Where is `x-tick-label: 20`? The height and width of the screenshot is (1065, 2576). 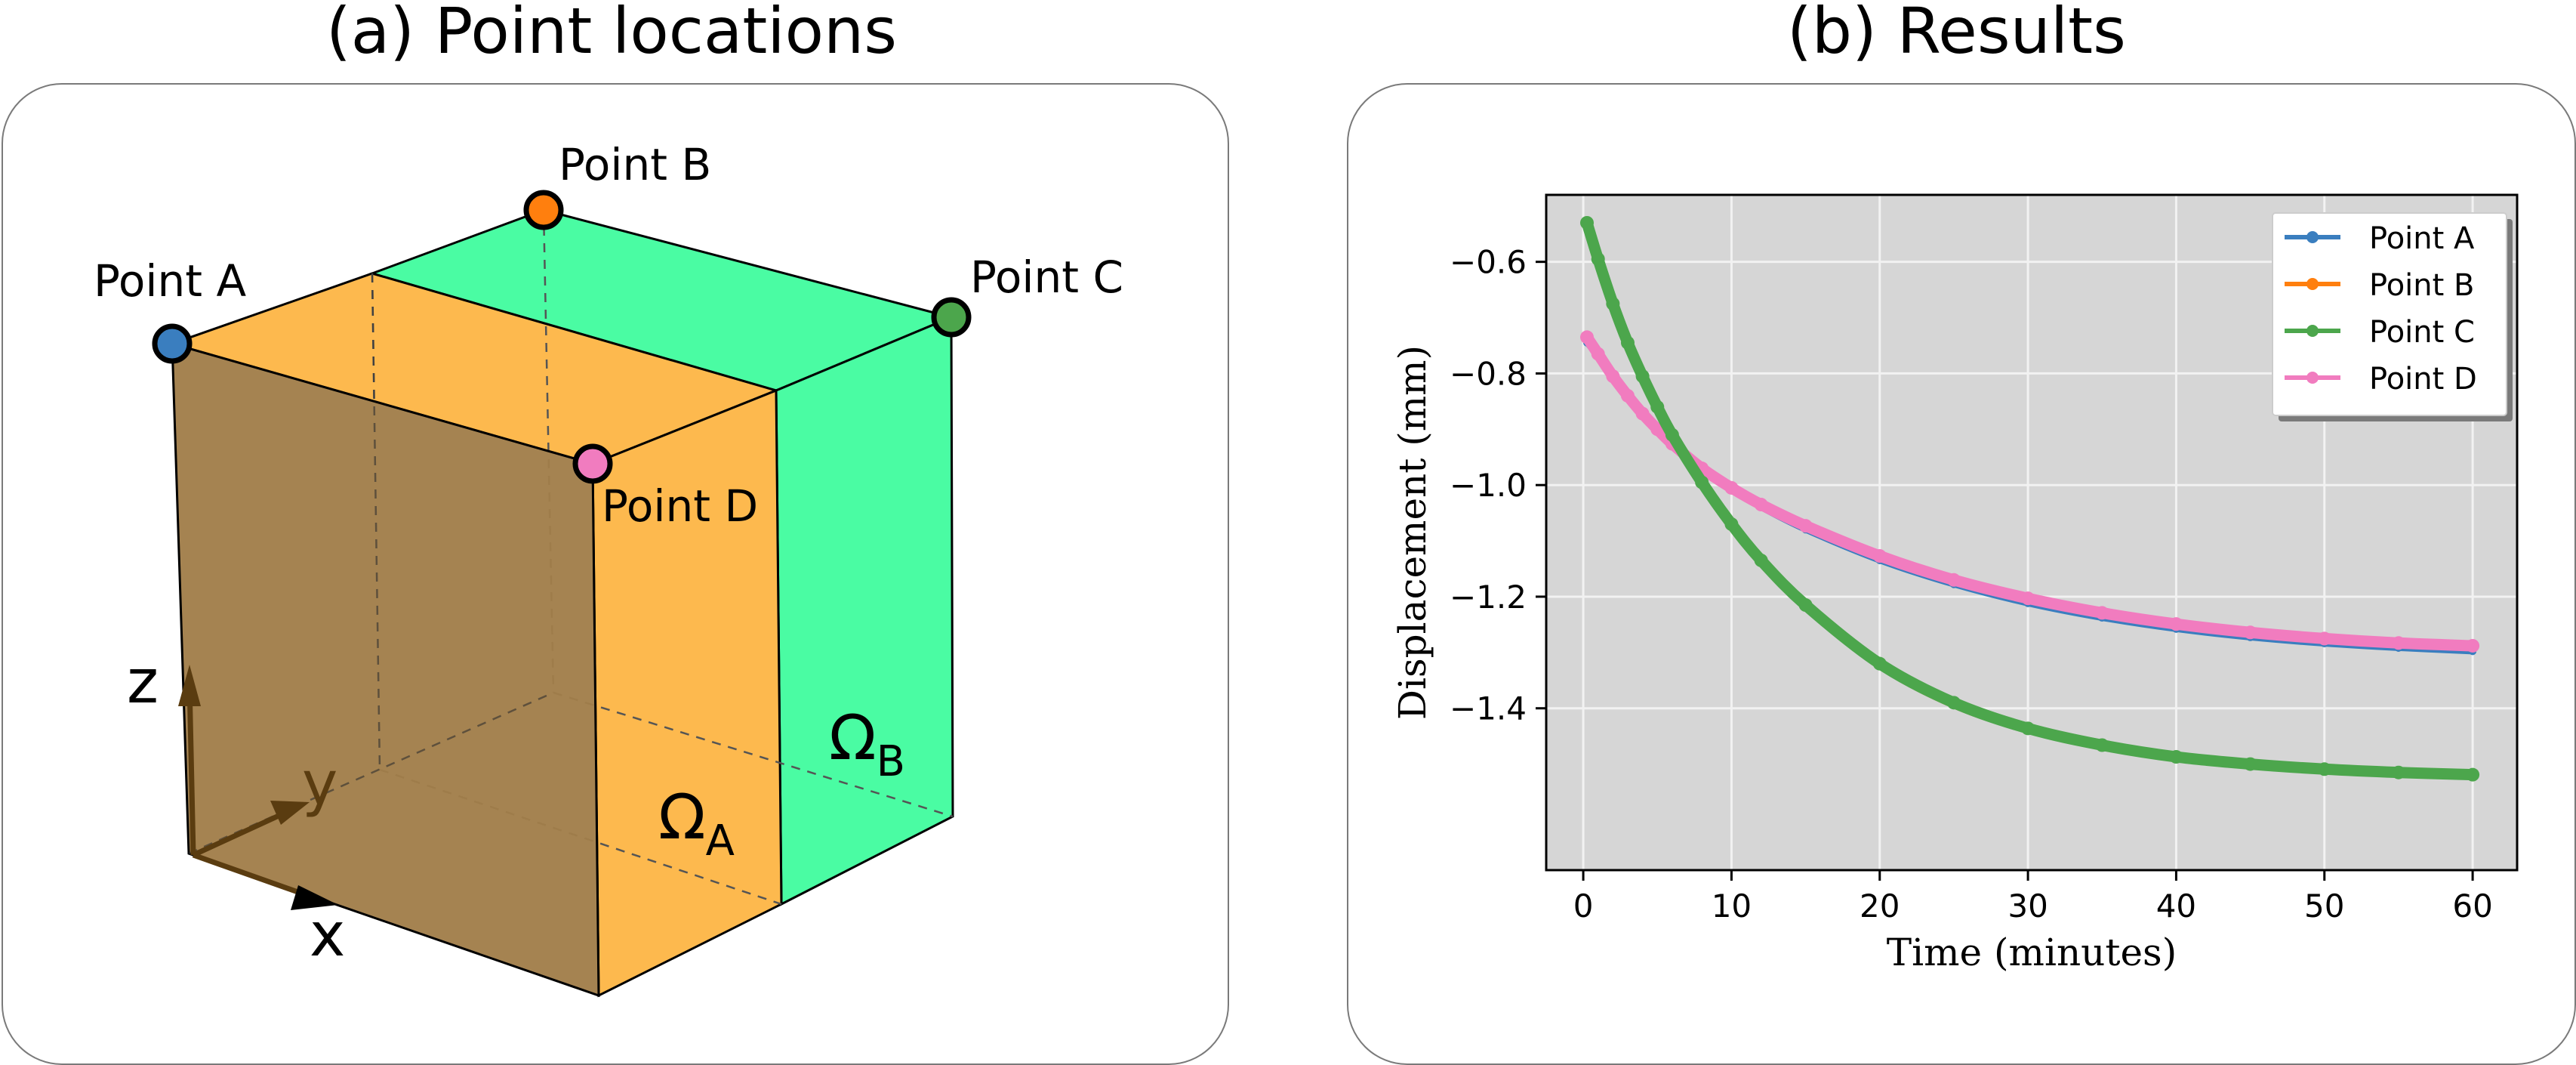 x-tick-label: 20 is located at coordinates (1880, 907).